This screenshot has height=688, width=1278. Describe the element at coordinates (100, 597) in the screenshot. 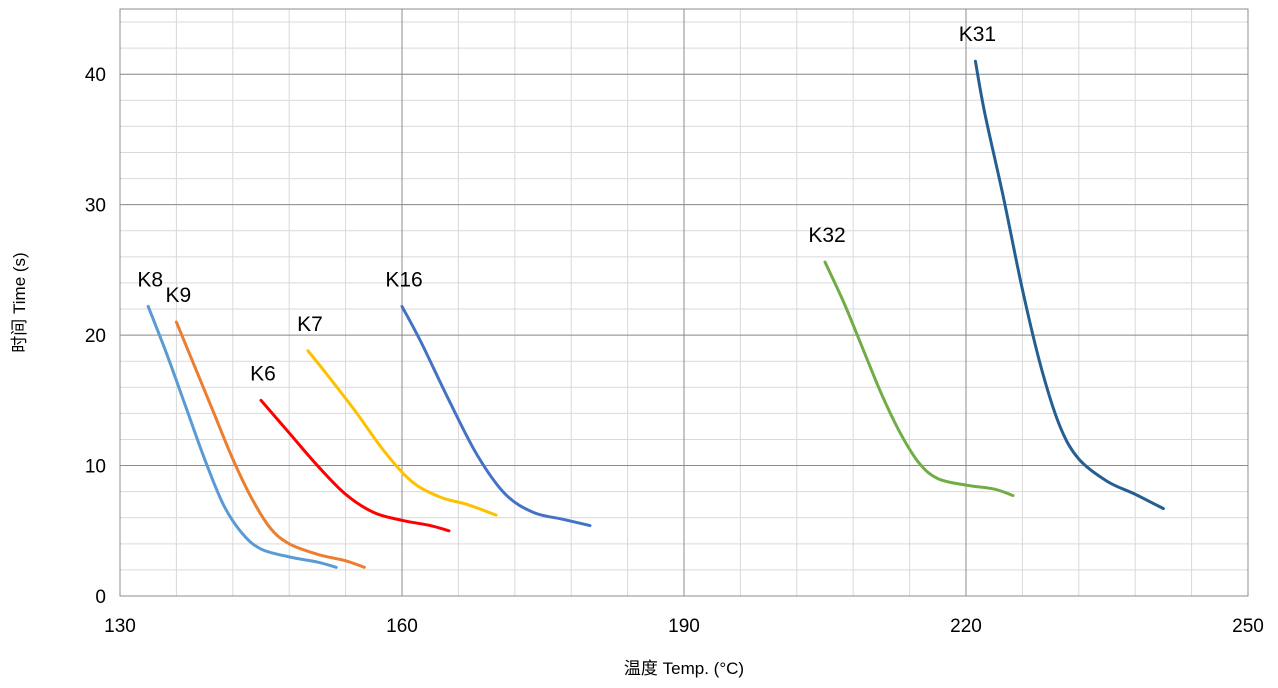

I see `y-tick-label: 0` at that location.